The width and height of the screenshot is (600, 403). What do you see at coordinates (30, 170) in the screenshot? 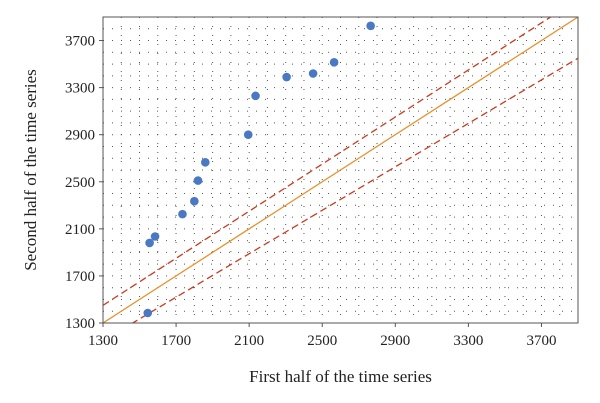
I see `y-axis-title: Second half of the time series` at bounding box center [30, 170].